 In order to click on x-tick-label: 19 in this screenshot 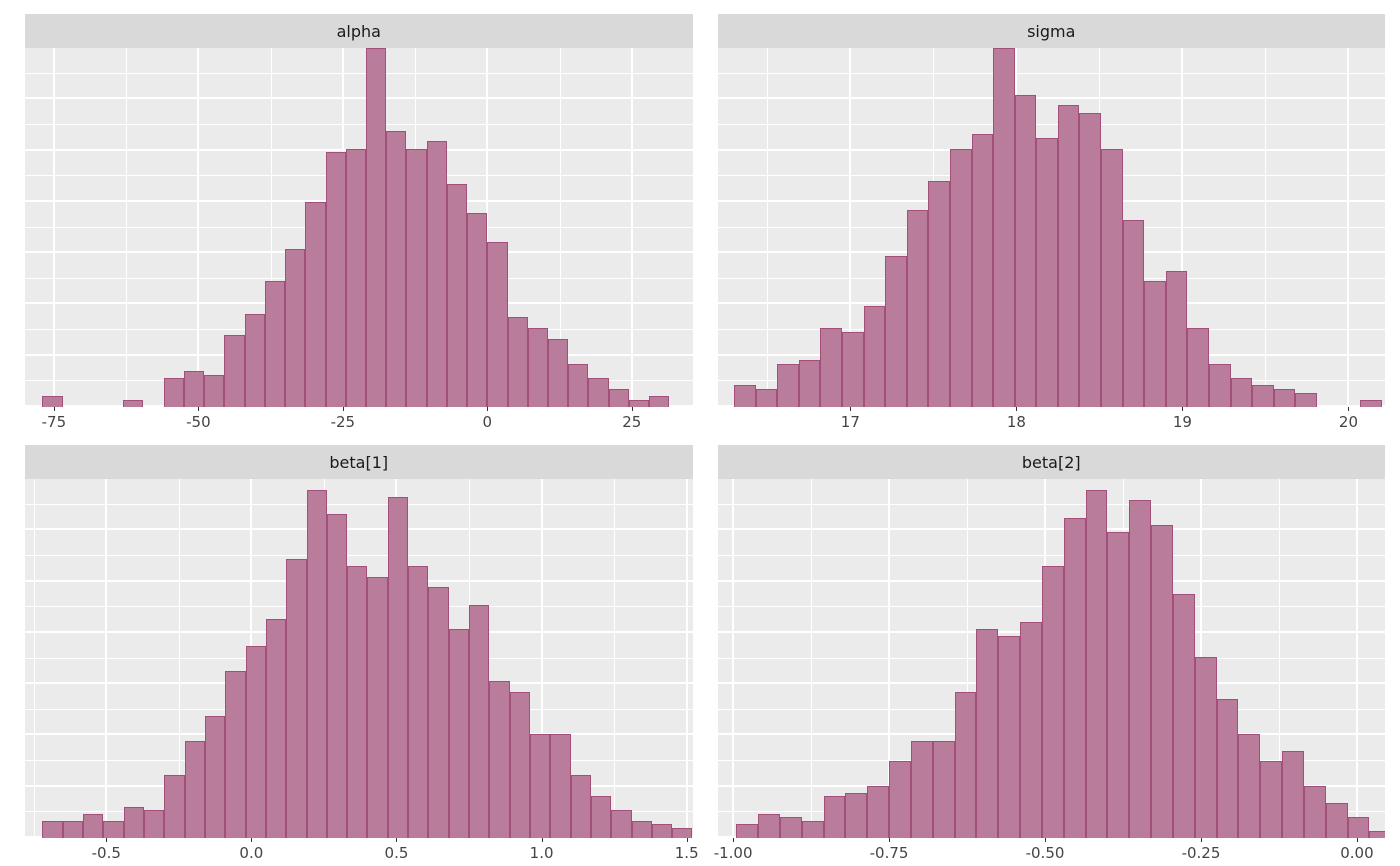, I will do `click(1182, 422)`.